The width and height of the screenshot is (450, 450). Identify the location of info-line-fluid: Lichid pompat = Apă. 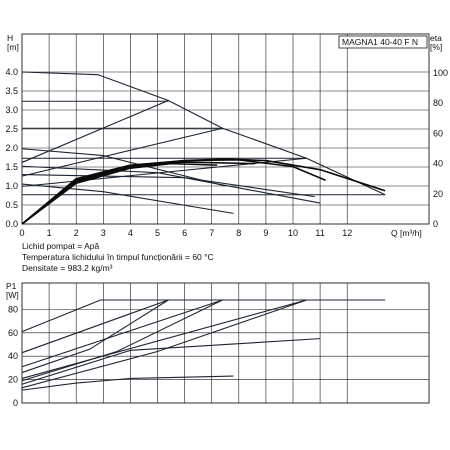
(61, 246).